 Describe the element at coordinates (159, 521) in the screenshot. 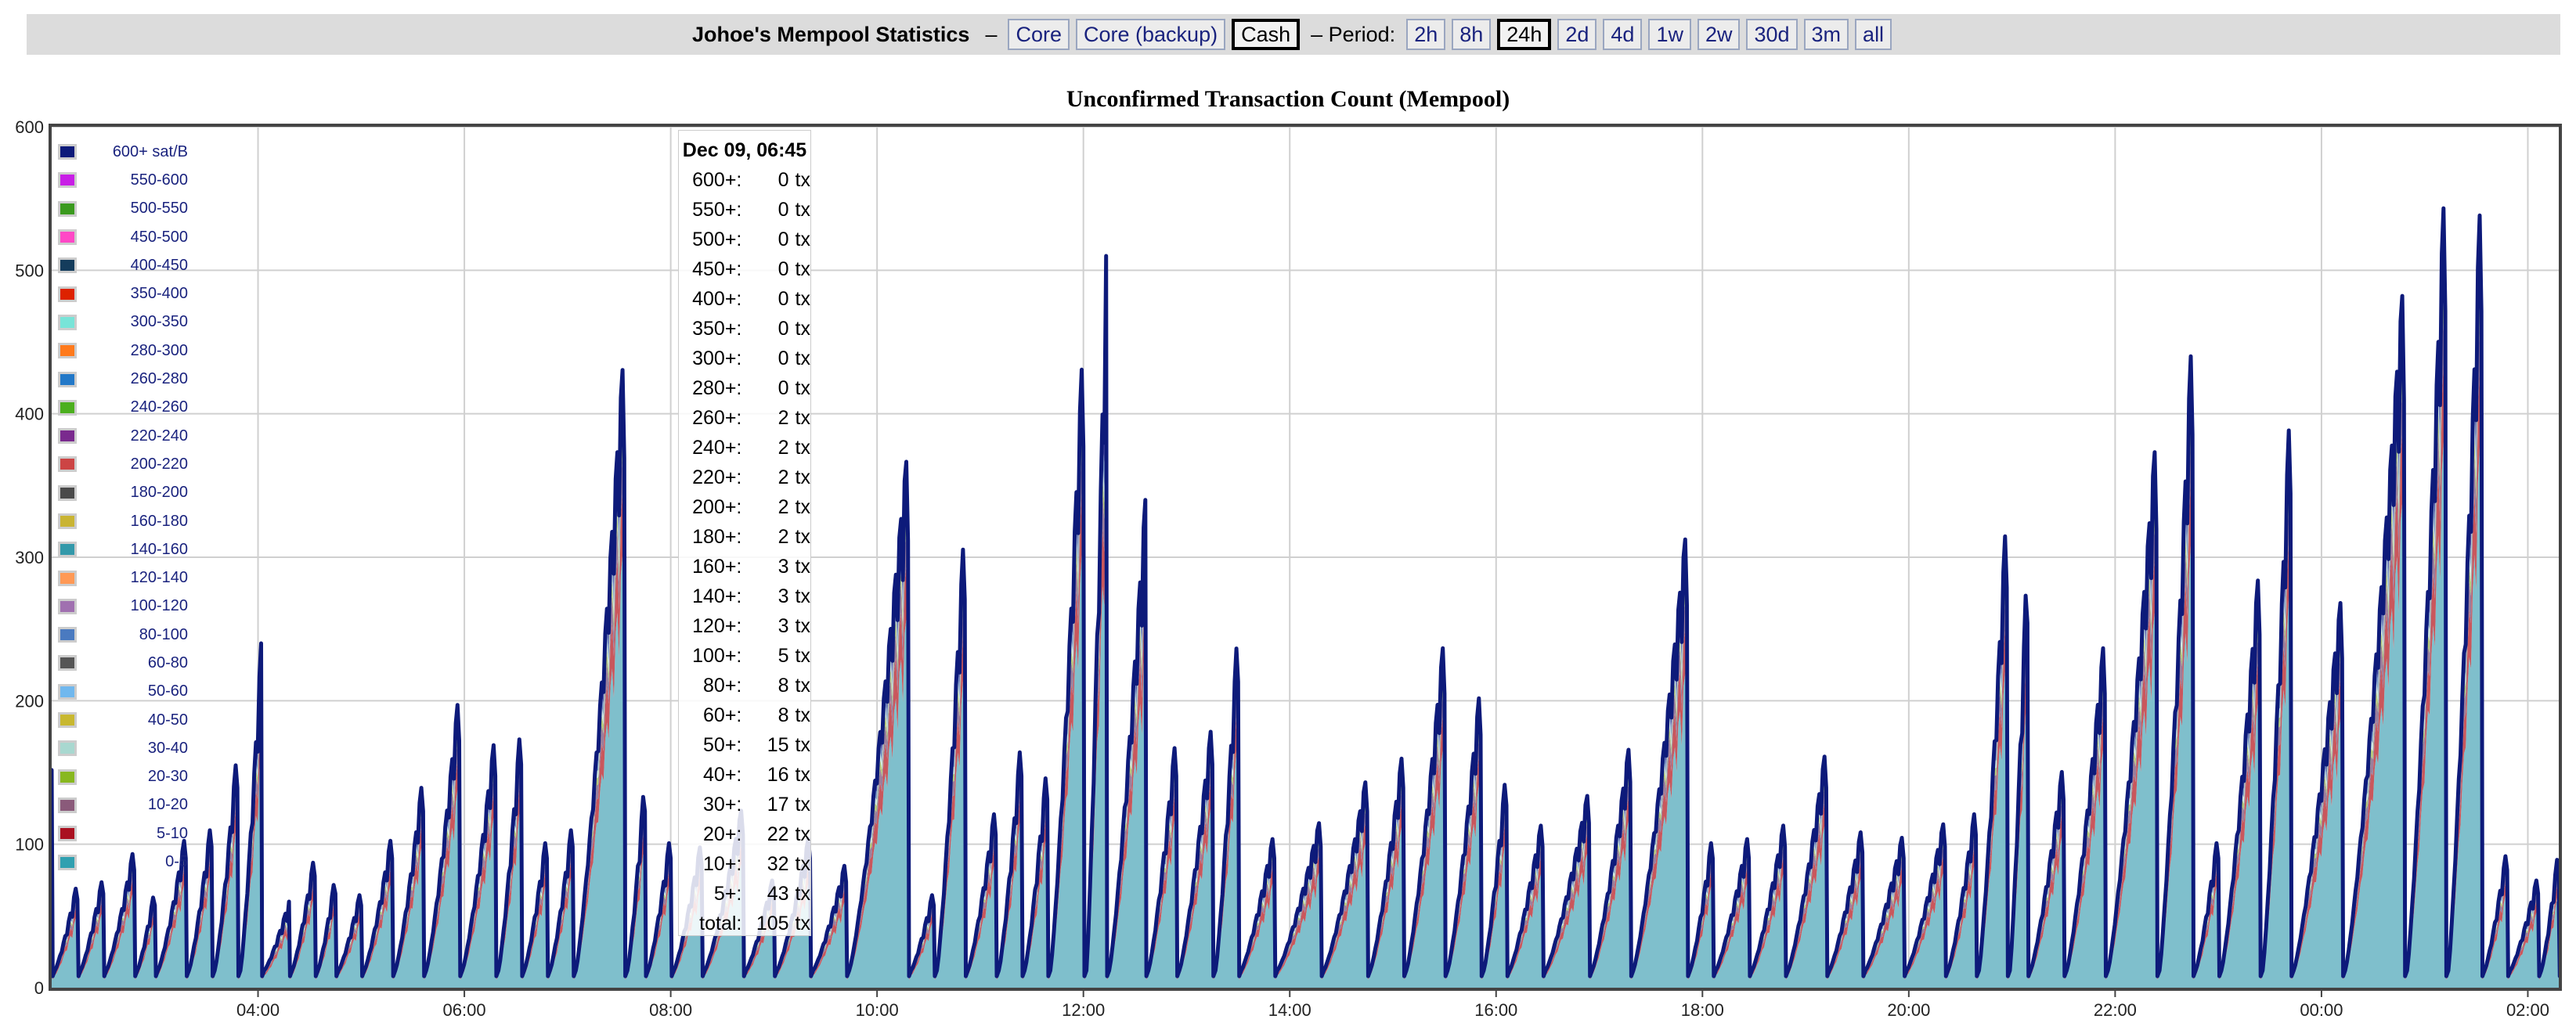

I see `legend-label: 160-180` at that location.